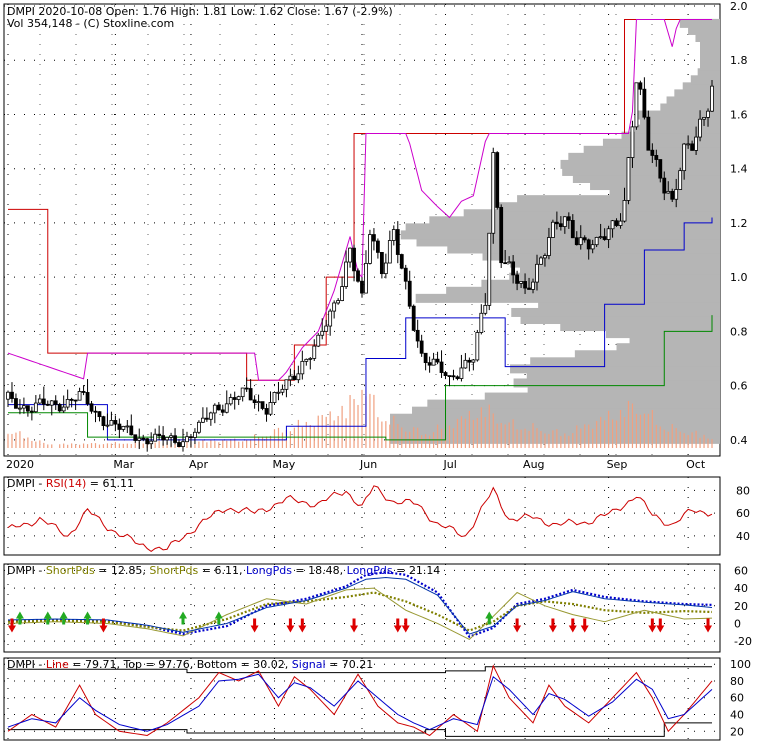 The width and height of the screenshot is (780, 749). I want to click on price-y-tick-label: 1.0, so click(739, 277).